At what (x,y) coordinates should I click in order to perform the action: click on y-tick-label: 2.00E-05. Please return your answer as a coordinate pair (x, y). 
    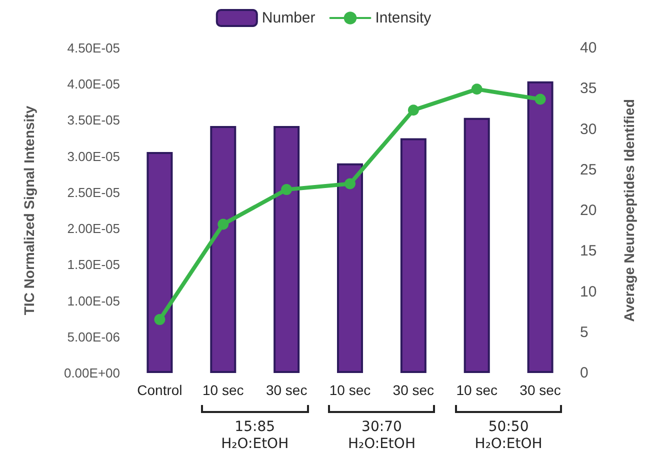
    Looking at the image, I should click on (93, 228).